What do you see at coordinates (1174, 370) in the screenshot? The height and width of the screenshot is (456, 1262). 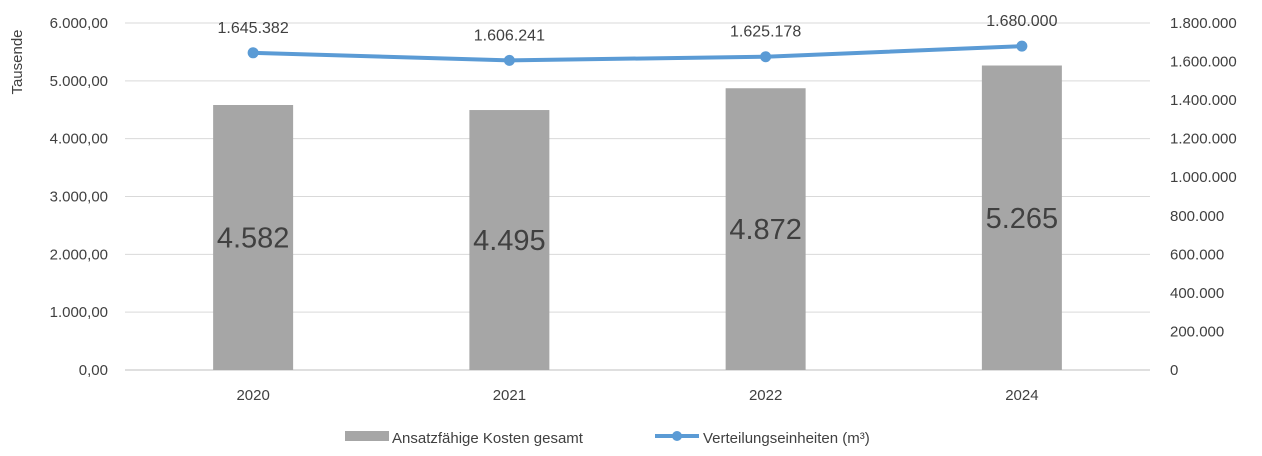 I see `y-right-tick-label: 0` at bounding box center [1174, 370].